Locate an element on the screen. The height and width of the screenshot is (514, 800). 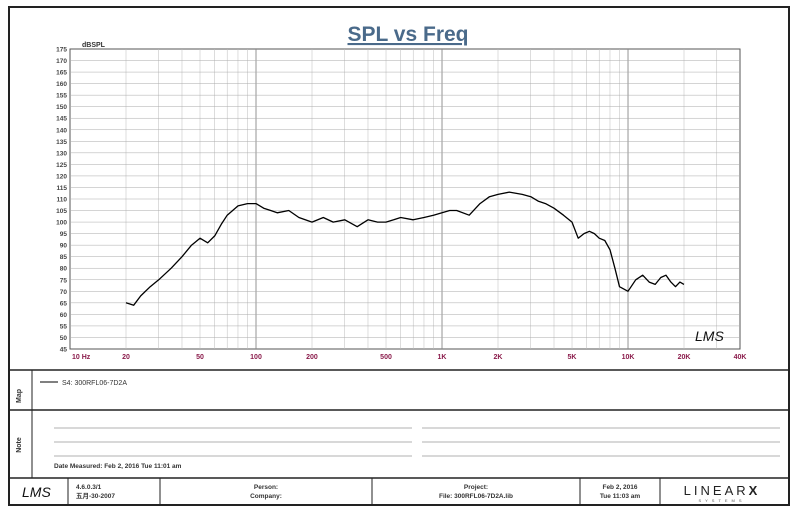
y-tick-label: 140 is located at coordinates (61, 130).